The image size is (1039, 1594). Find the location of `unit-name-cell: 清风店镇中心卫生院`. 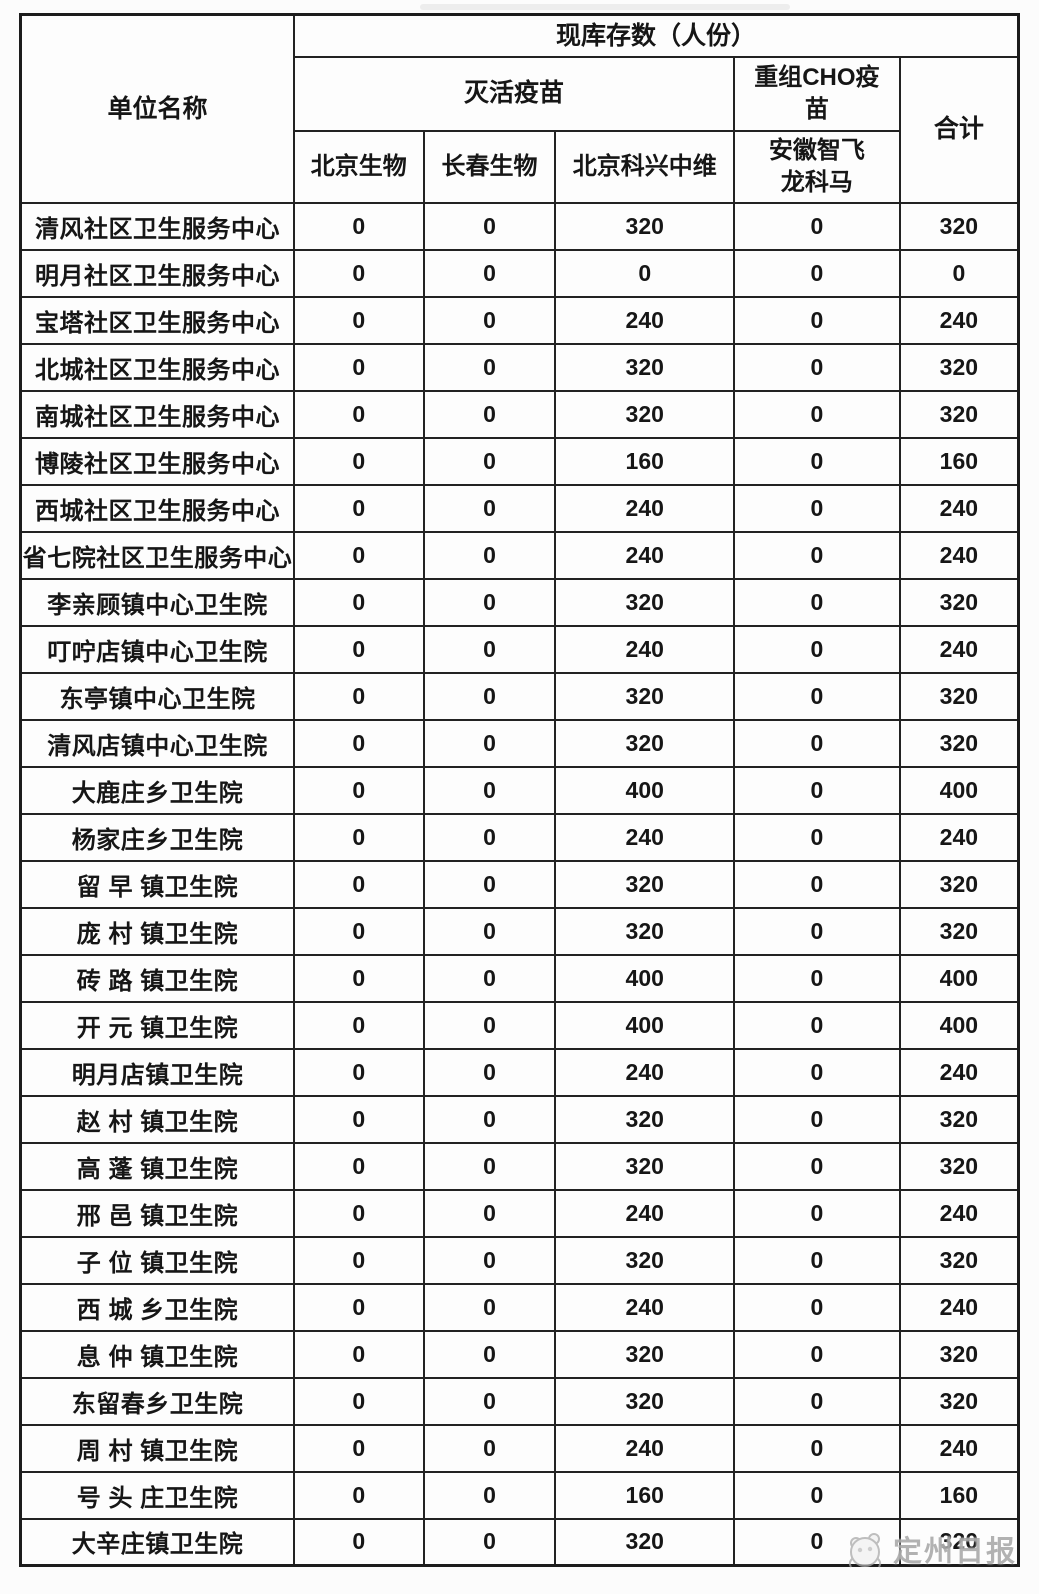

unit-name-cell: 清风店镇中心卫生院 is located at coordinates (157, 743).